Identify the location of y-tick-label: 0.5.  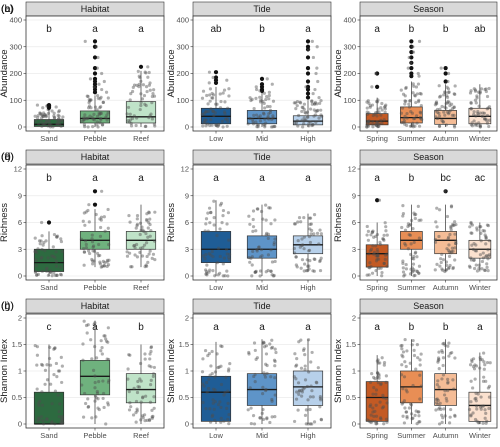
(184, 397).